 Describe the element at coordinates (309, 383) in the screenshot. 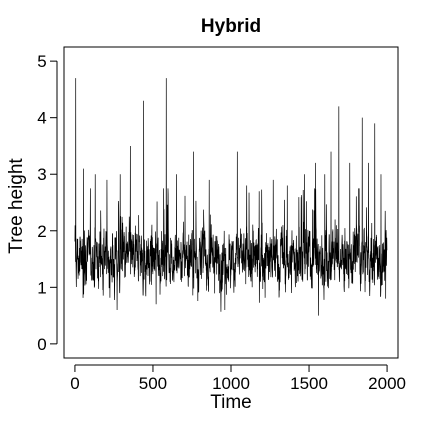

I see `x-tick-label: 1500` at that location.